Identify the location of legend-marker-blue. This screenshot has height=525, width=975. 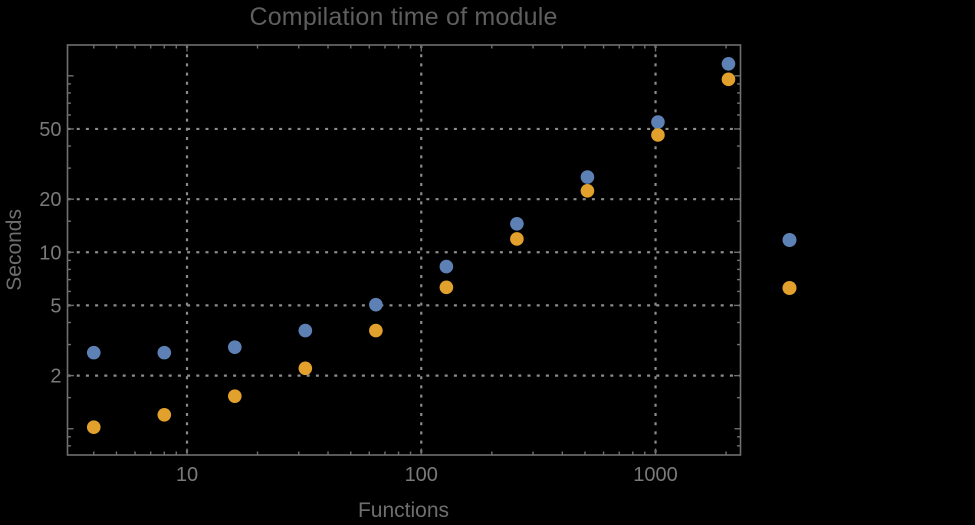
(789, 240).